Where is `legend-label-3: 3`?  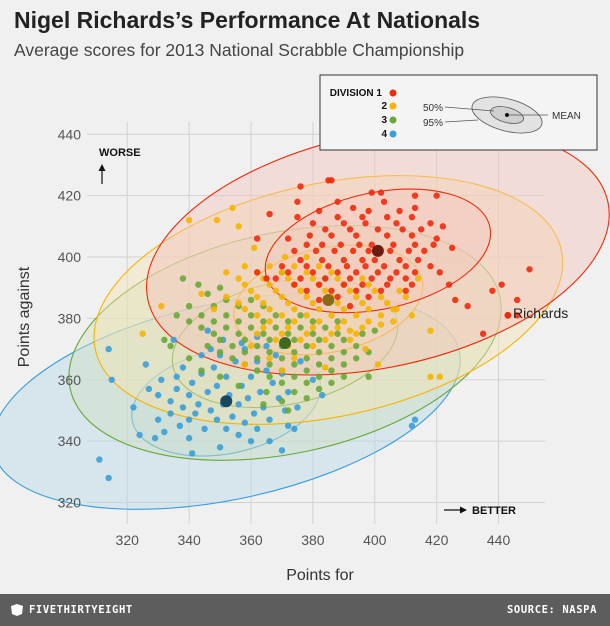
legend-label-3: 3 is located at coordinates (384, 120).